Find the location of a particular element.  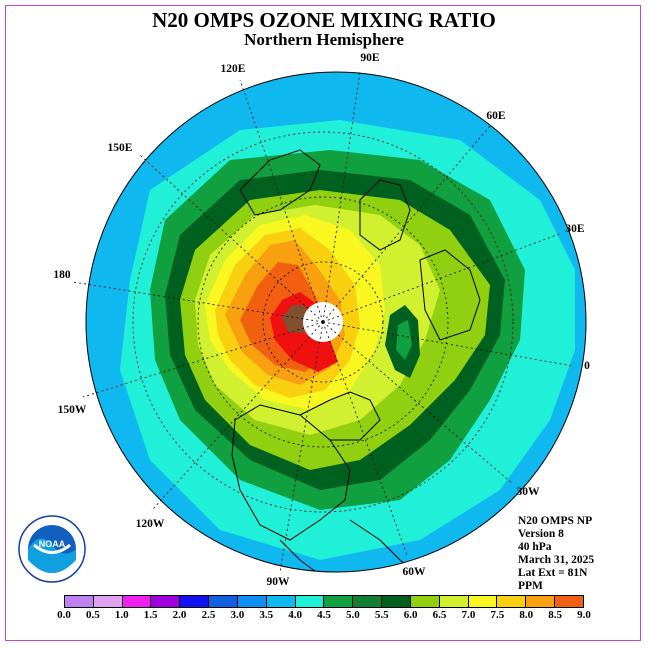

colorbar-tick-label: 1.5 is located at coordinates (150, 615).